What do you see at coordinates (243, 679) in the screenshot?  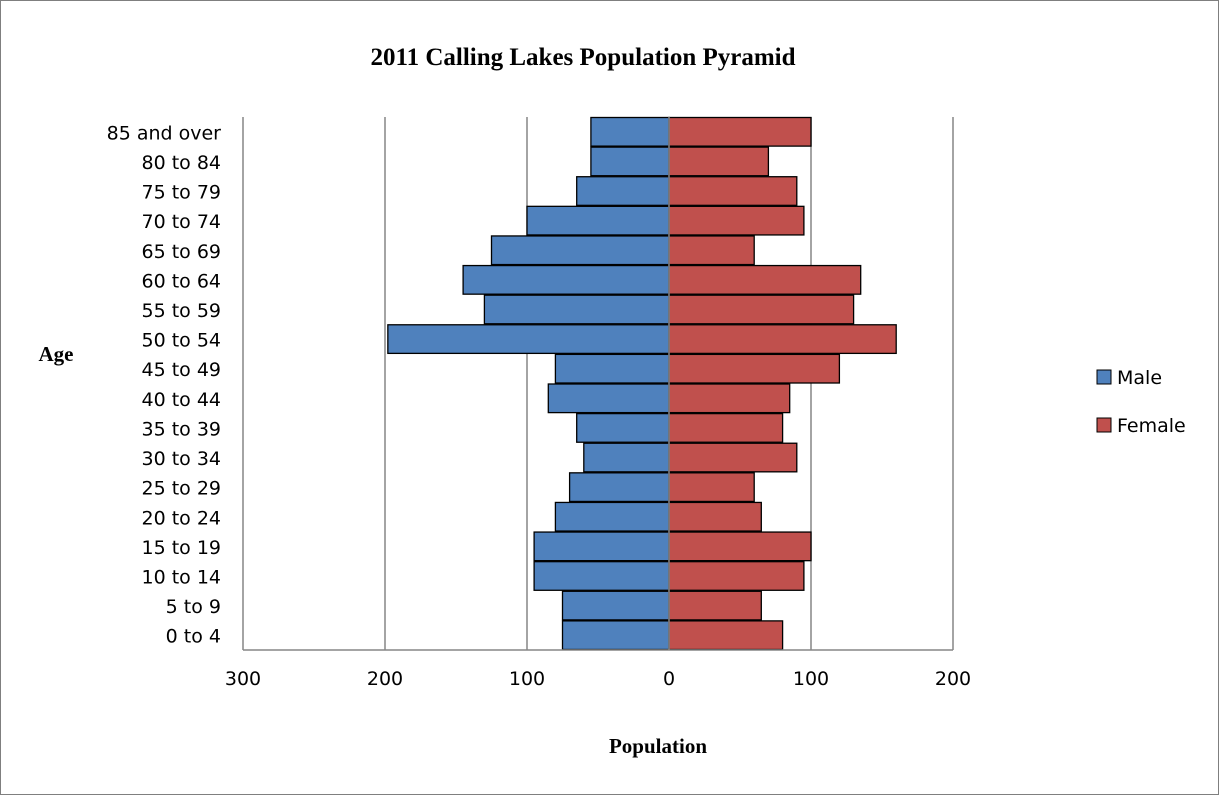 I see `x-tick-label: 300` at bounding box center [243, 679].